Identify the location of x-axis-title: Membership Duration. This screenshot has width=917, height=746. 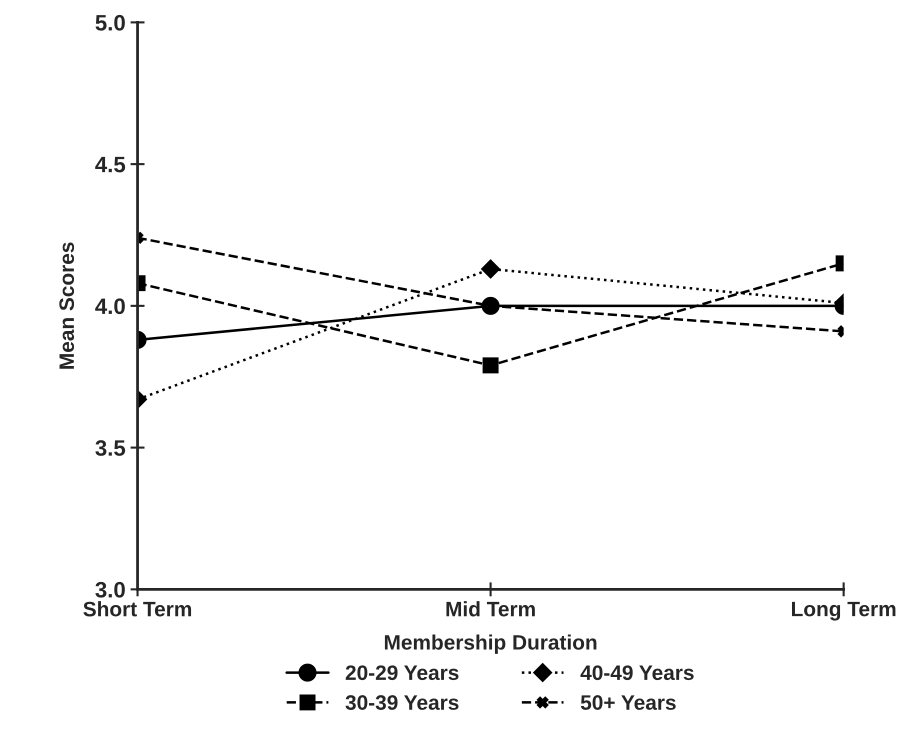
(490, 644).